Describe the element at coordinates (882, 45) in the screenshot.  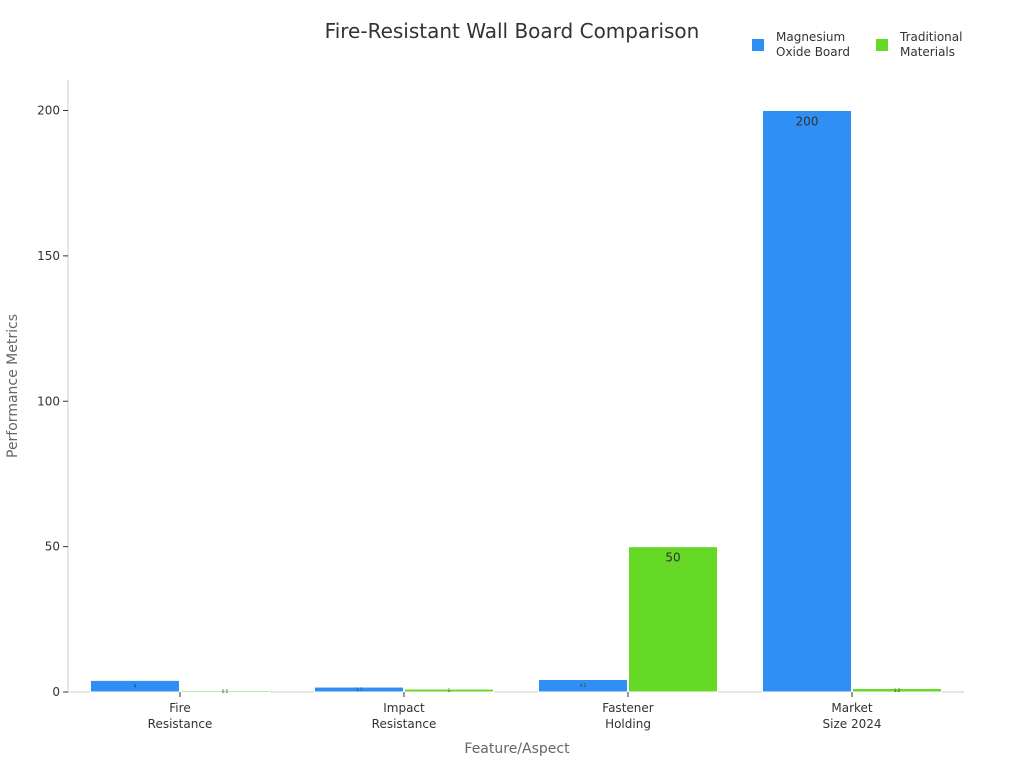
I see `legend-swatch-traditional` at that location.